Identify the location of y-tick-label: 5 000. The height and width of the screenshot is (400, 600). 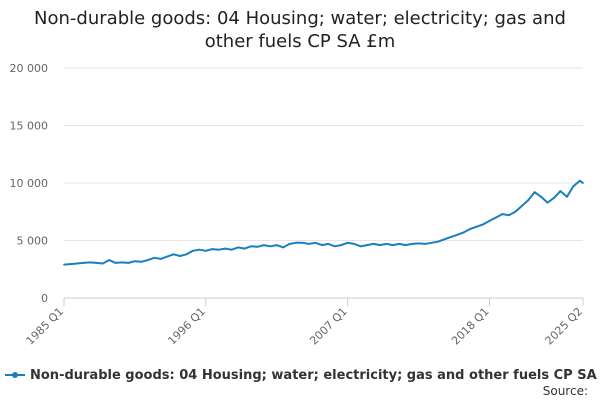
(33, 241).